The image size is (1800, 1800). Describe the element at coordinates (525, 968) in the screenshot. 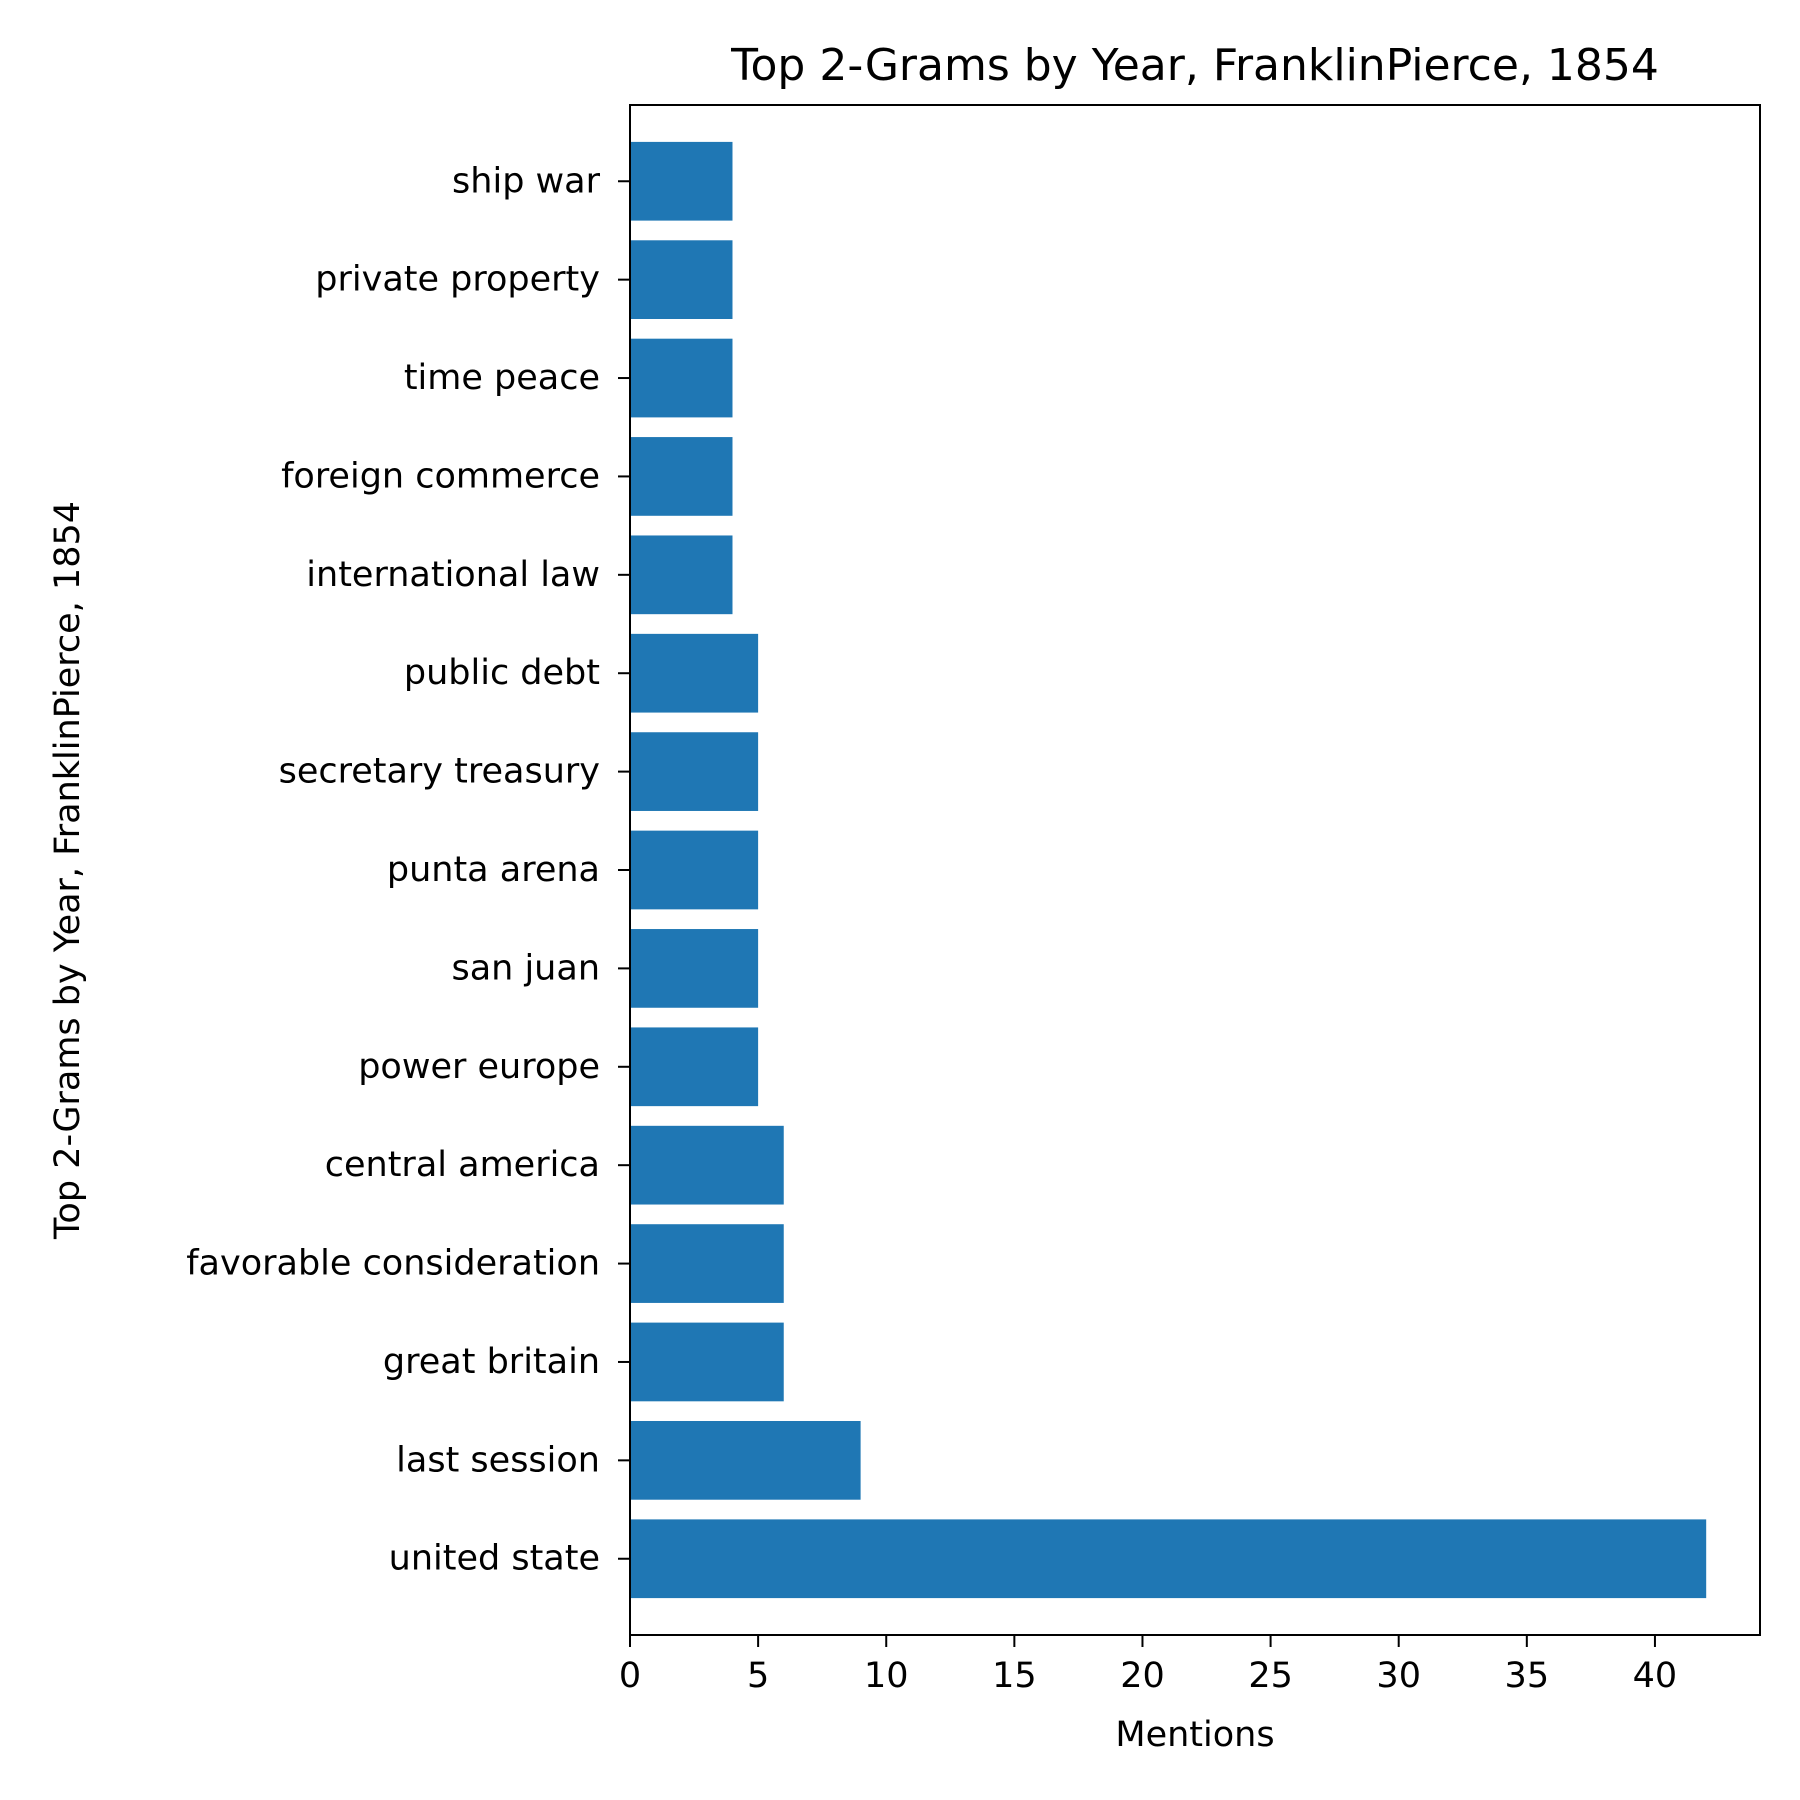

I see `y-tick-label: san juan` at that location.